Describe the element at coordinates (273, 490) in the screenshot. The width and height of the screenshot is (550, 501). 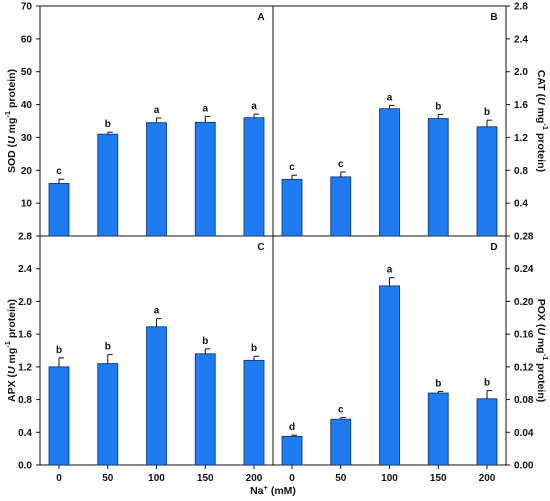
I see `x-axis-title: Na+ (mM)` at that location.